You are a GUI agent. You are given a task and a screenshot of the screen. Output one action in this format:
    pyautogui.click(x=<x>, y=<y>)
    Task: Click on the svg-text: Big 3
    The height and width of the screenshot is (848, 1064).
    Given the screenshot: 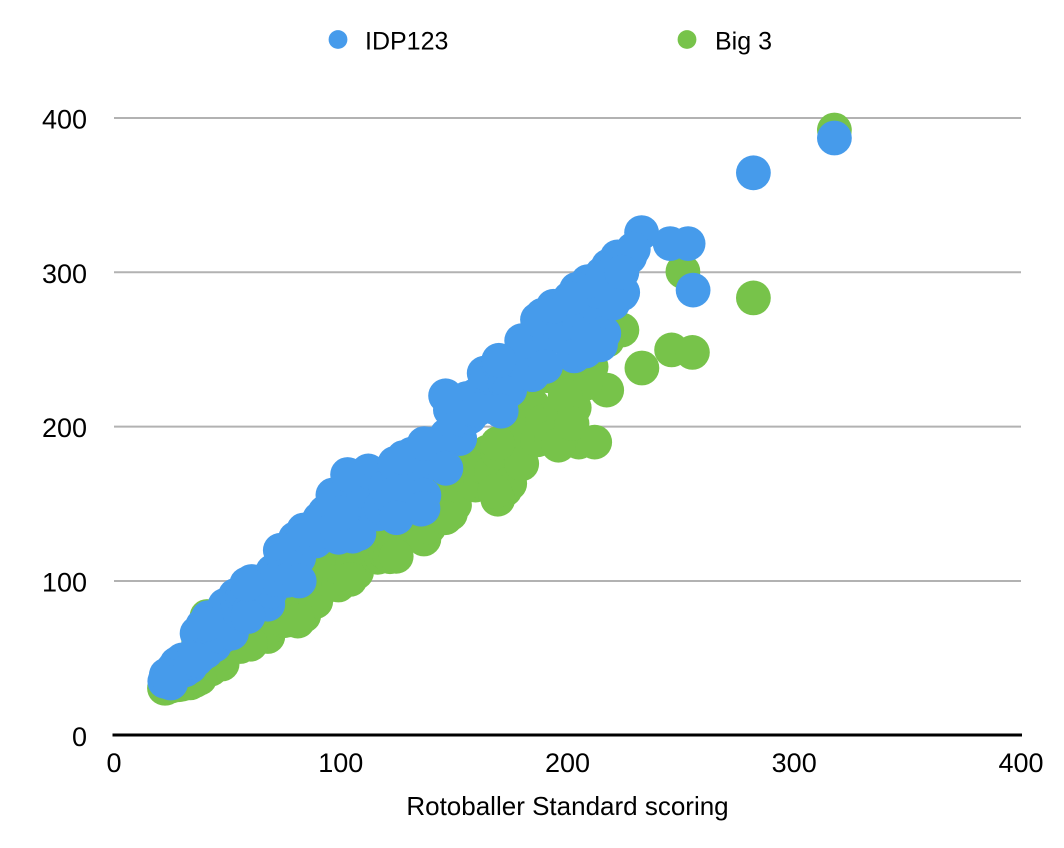 What is the action you would take?
    pyautogui.click(x=743, y=42)
    